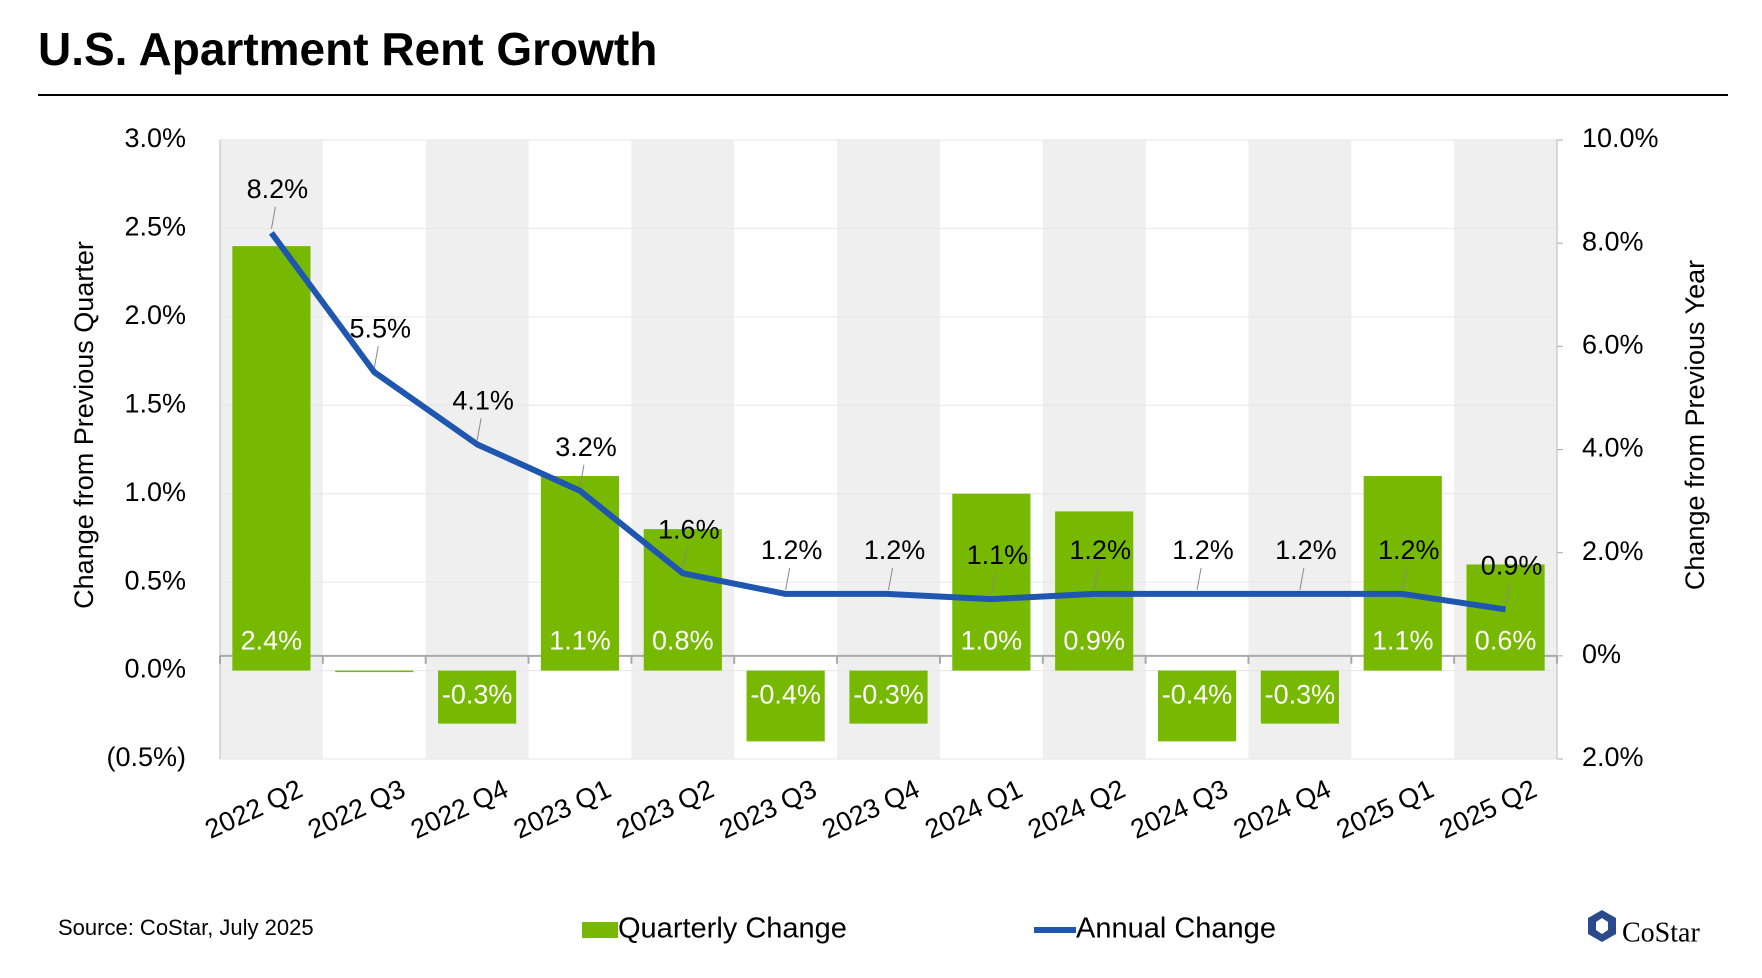 Image resolution: width=1762 pixels, height=978 pixels. What do you see at coordinates (155, 315) in the screenshot?
I see `y-tick-label: 2.0%` at bounding box center [155, 315].